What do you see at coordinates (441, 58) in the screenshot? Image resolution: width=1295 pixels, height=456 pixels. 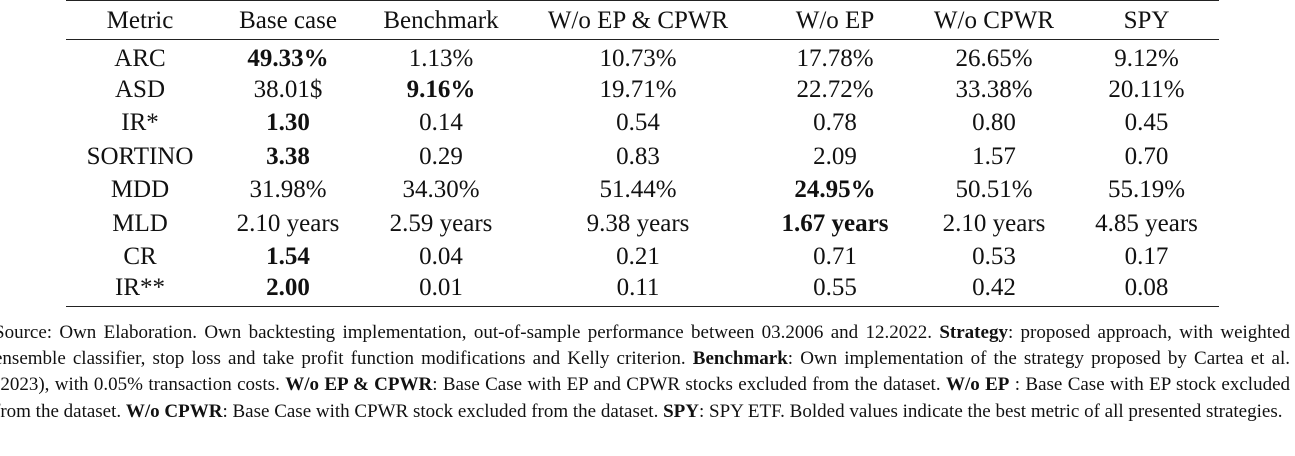 I see `metric-value-cell: 1.13%` at bounding box center [441, 58].